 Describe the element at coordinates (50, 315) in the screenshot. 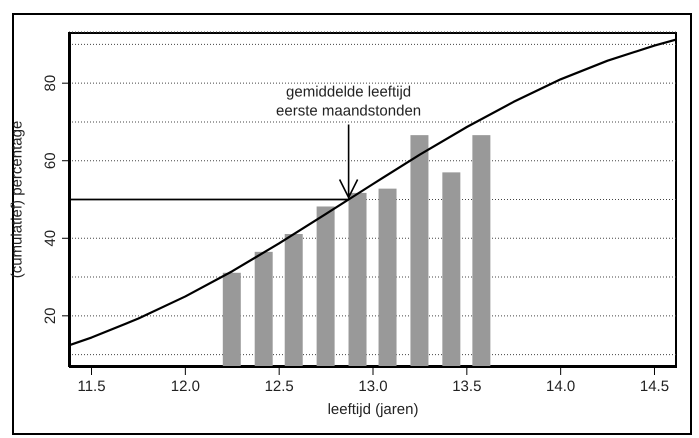

I see `y-tick-label: 20` at that location.